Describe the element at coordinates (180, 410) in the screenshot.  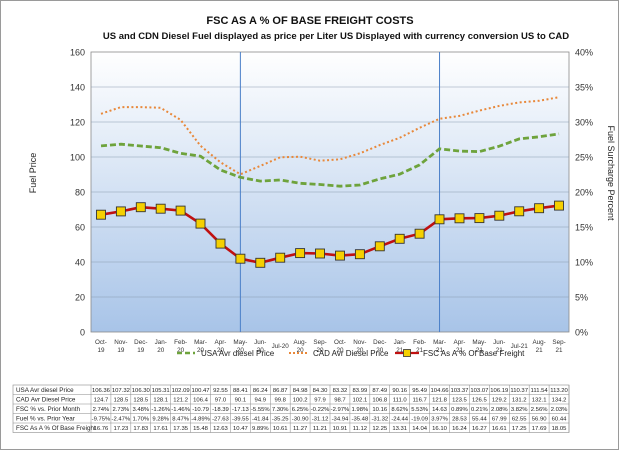
I see `table-cell: -1.46%` at that location.